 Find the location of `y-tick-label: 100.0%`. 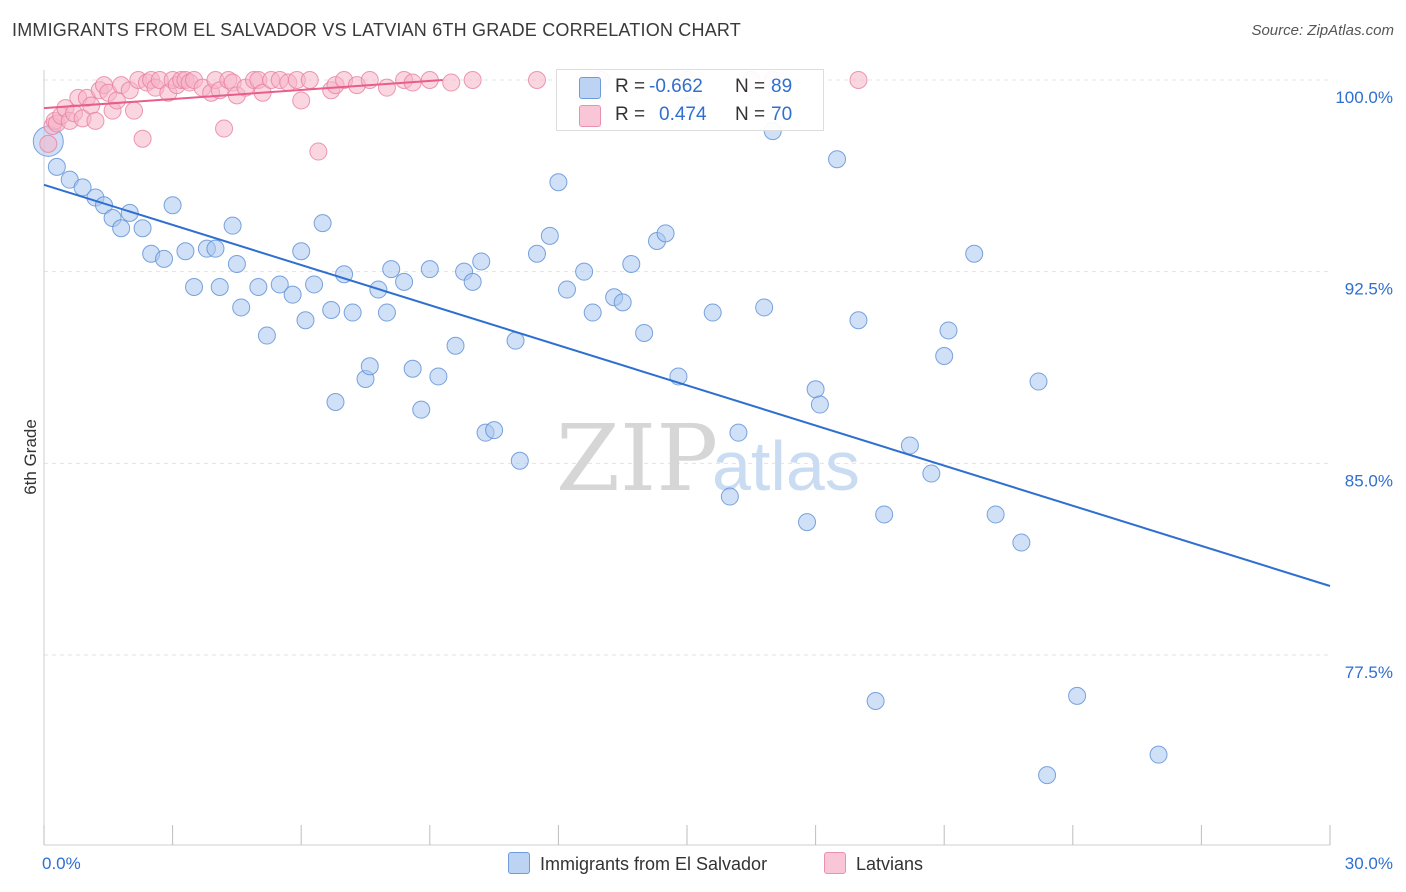

y-tick-label: 100.0% is located at coordinates (1364, 97).